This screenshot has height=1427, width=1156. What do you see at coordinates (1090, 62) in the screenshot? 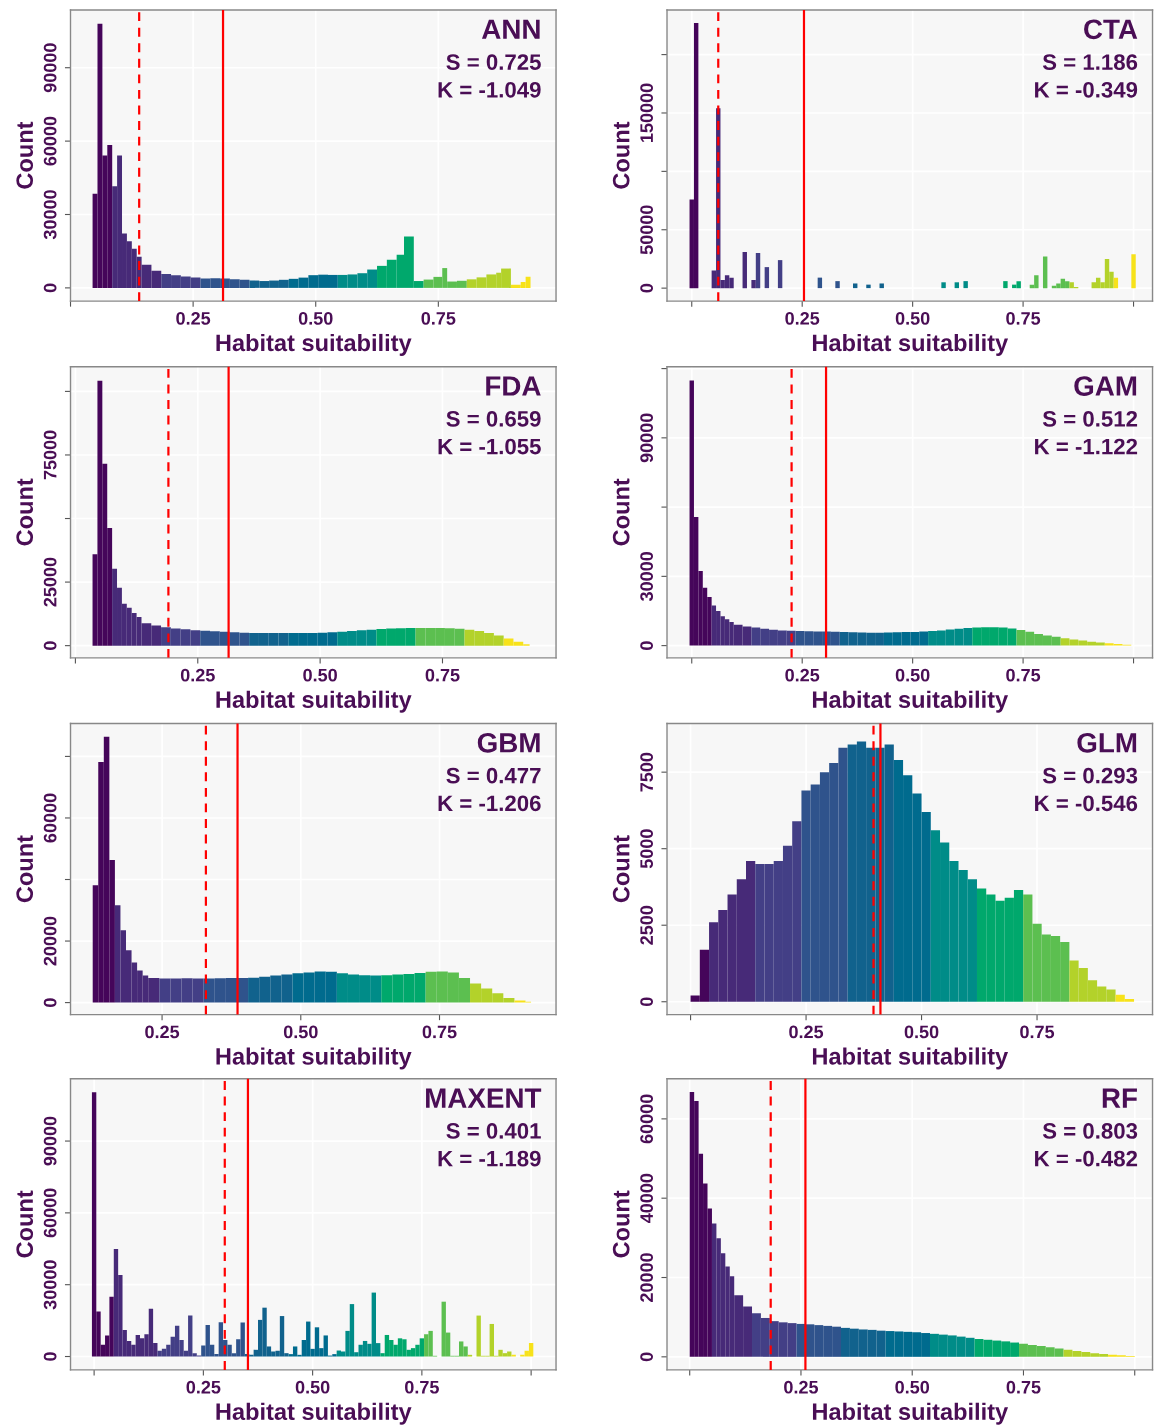
I see `annotation: S = 1.186` at bounding box center [1090, 62].